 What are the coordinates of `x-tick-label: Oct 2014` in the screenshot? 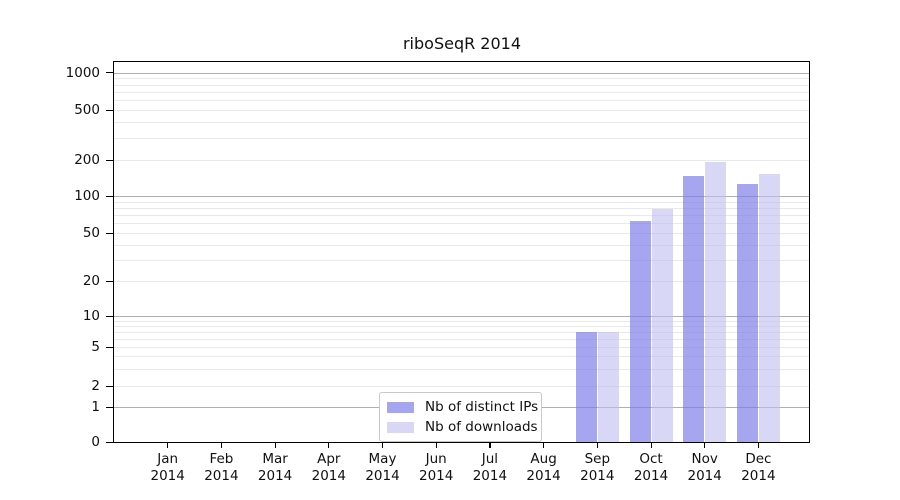 It's located at (651, 467).